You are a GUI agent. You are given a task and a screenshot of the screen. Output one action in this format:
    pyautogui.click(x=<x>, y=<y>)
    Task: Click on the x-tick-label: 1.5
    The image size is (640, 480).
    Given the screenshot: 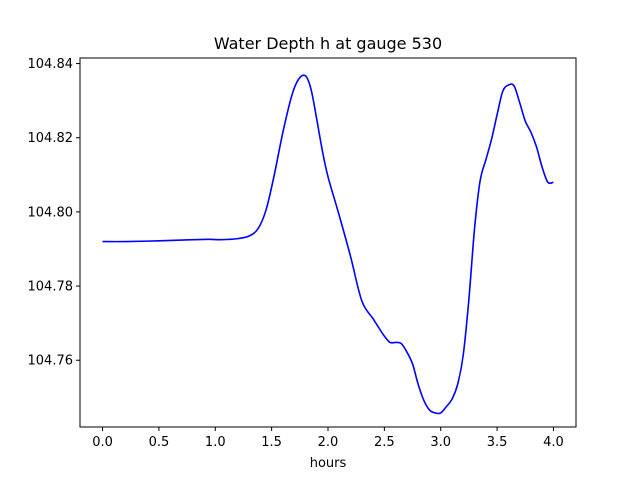 What is the action you would take?
    pyautogui.click(x=271, y=442)
    